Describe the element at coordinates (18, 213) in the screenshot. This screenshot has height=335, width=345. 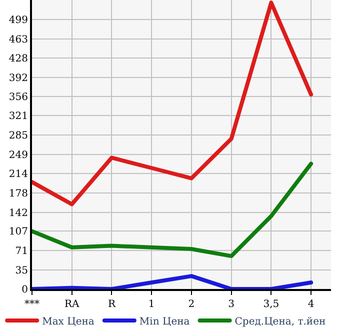
I see `y-tick-label: 142` at that location.